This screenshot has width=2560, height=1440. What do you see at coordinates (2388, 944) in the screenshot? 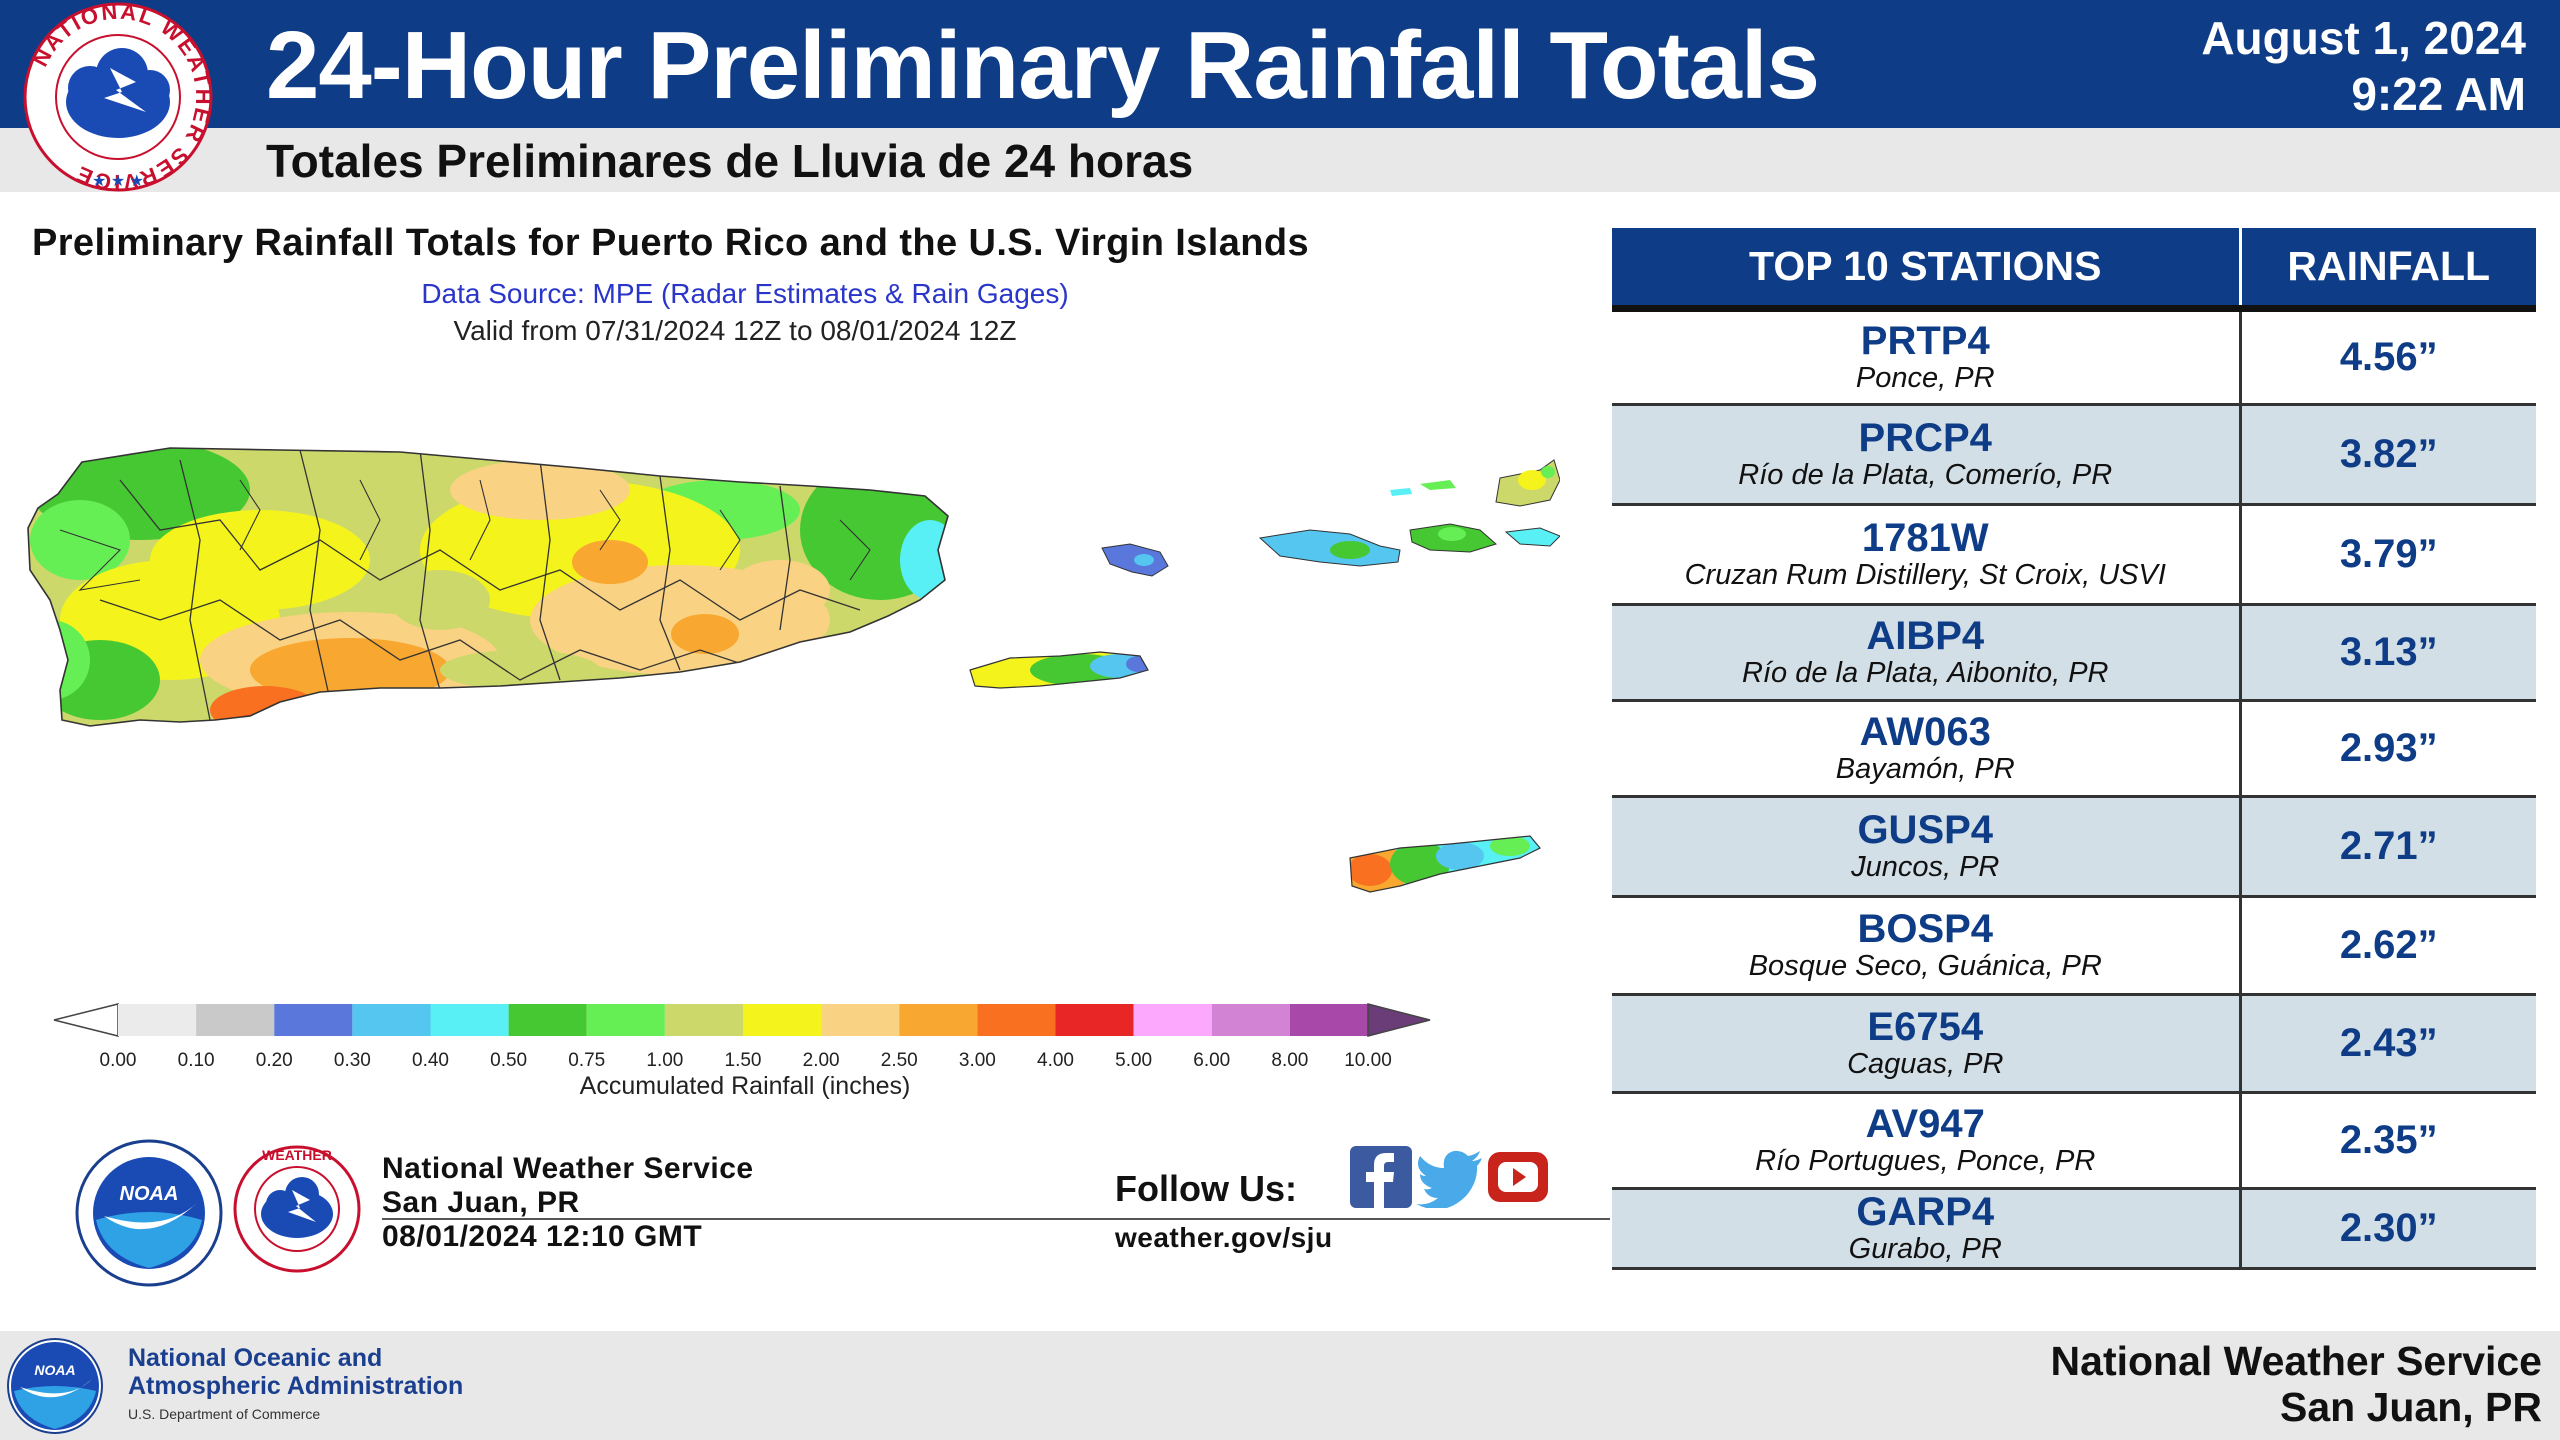
I see `rainfall-value: 2.62”` at bounding box center [2388, 944].